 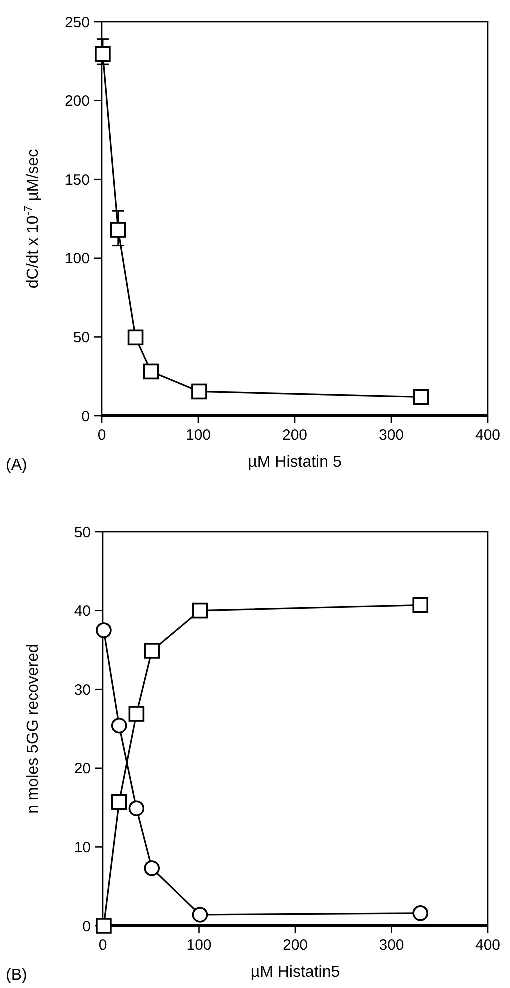 What do you see at coordinates (77, 259) in the screenshot?
I see `y-tick-label: 100` at bounding box center [77, 259].